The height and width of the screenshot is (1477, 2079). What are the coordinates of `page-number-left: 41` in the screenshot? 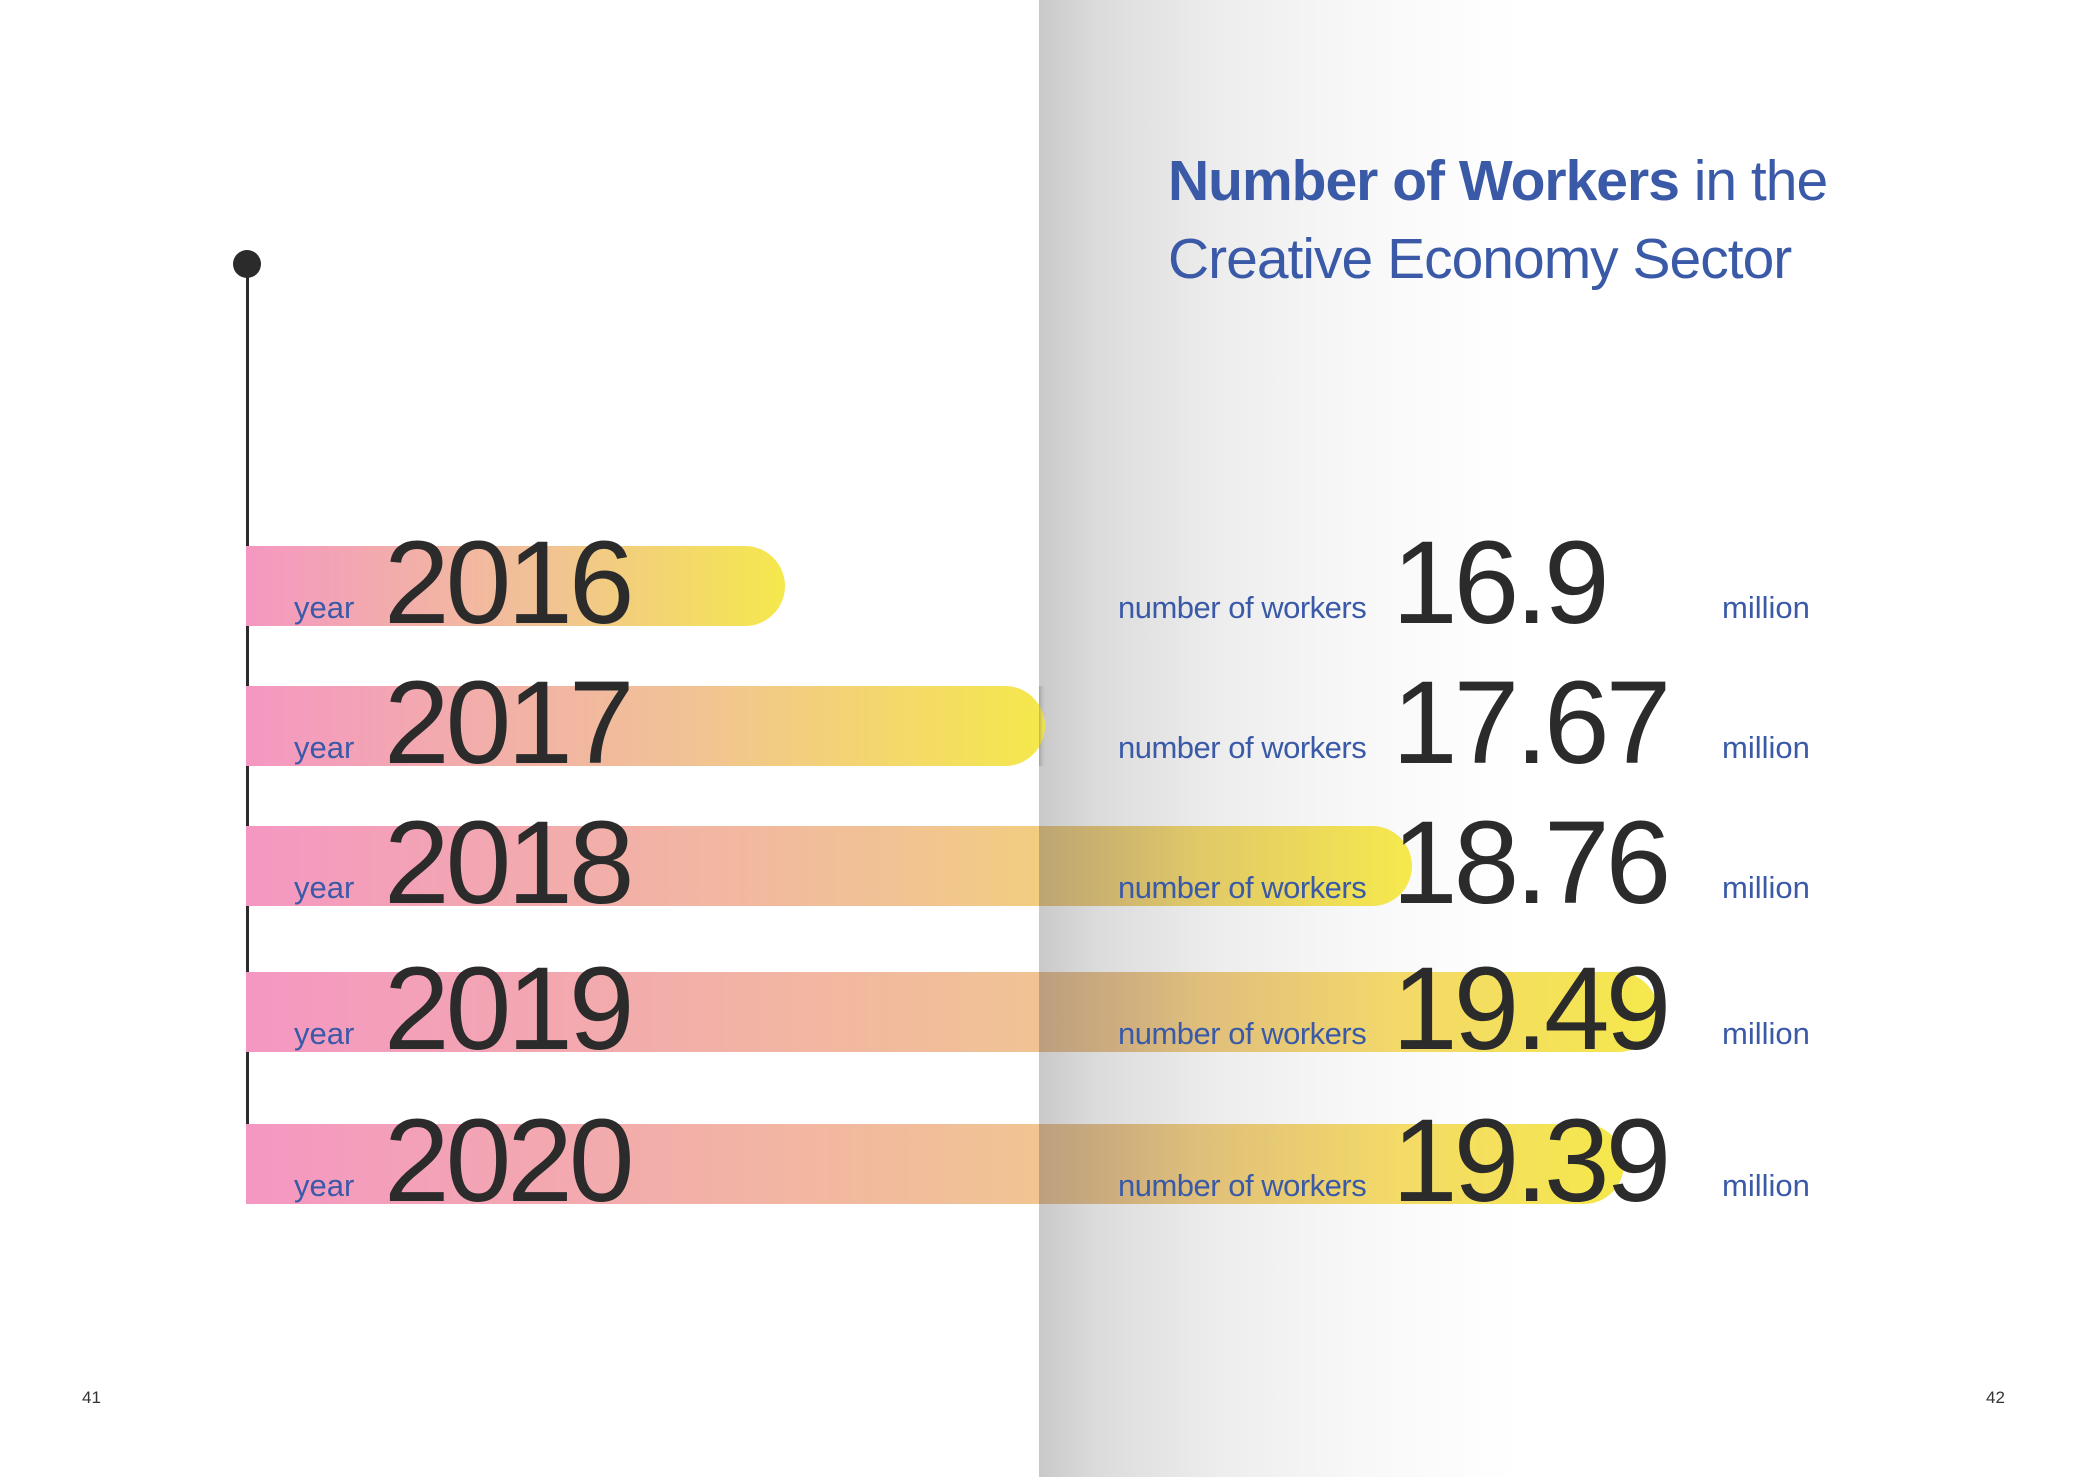 It's located at (91, 1397).